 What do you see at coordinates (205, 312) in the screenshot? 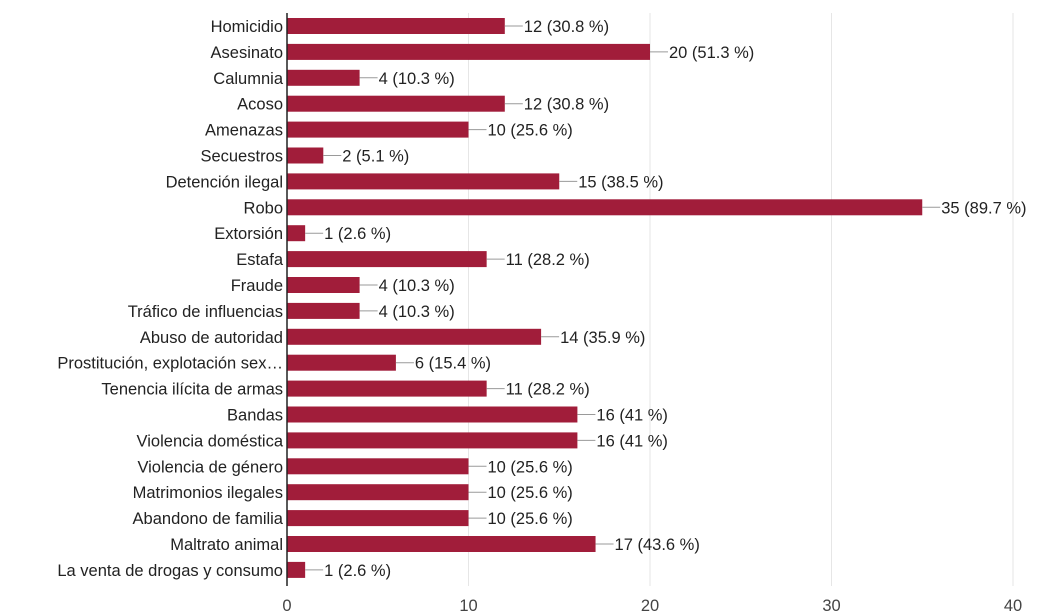
I see `category-label: Tráfico de influencias` at bounding box center [205, 312].